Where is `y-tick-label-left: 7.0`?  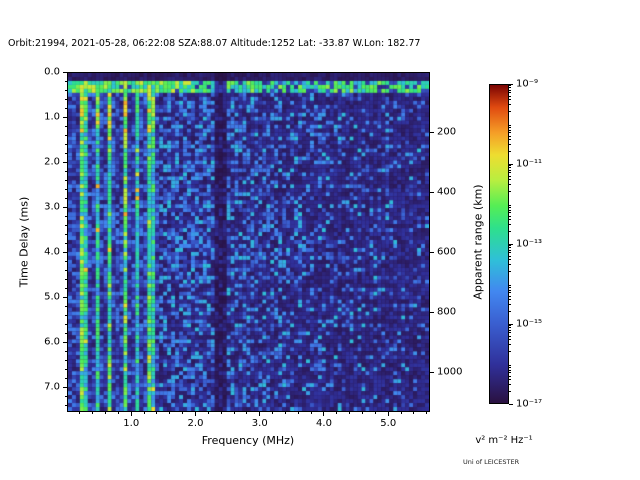 y-tick-label-left: 7.0 is located at coordinates (52, 387).